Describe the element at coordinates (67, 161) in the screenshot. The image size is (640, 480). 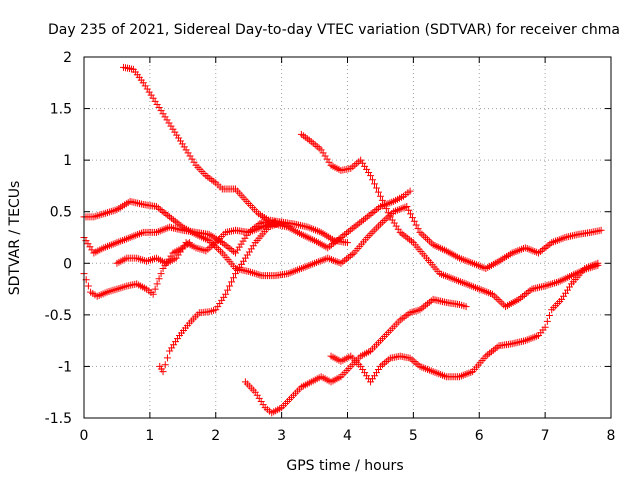
I see `y-tick-label: 1` at that location.